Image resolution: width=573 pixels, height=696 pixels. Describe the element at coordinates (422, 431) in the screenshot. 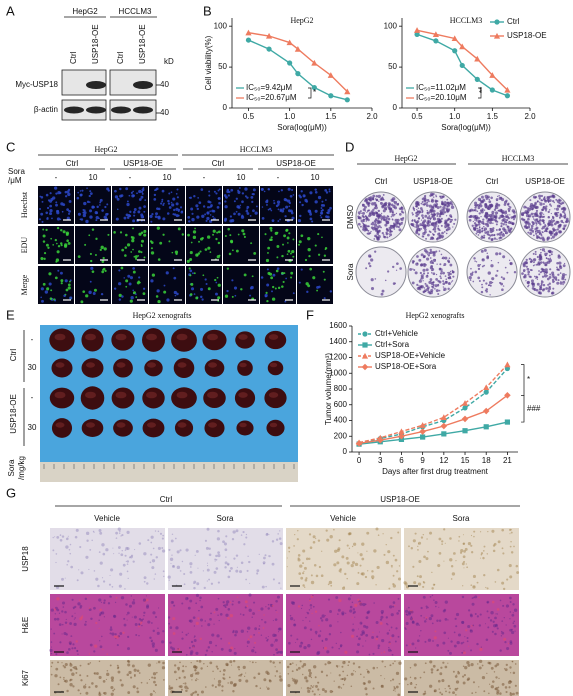

I see `point` at that location.